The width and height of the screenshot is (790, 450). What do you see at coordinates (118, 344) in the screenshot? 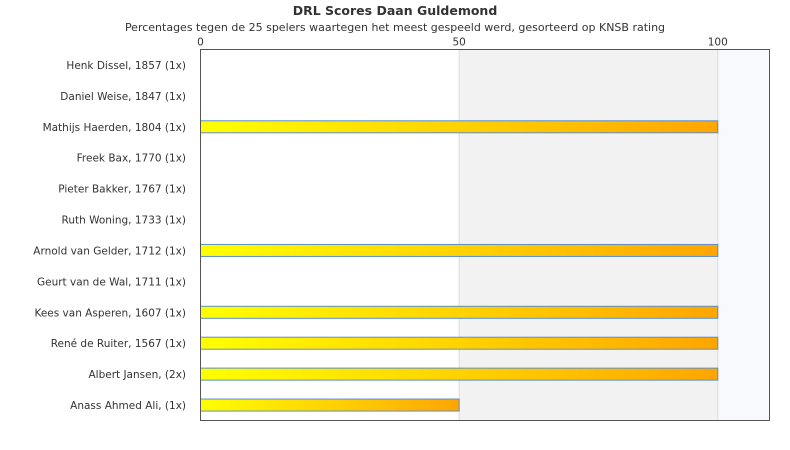
I see `category-label: René de Ruiter, 1567 (1x)` at bounding box center [118, 344].